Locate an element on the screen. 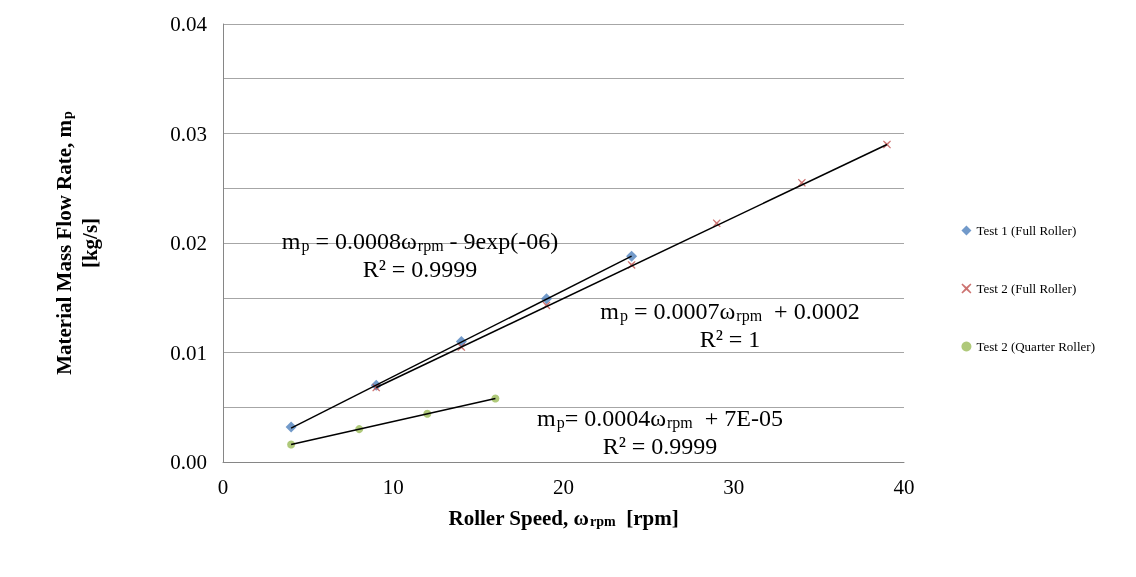  y-tick-label: 0.01 is located at coordinates (188, 352).